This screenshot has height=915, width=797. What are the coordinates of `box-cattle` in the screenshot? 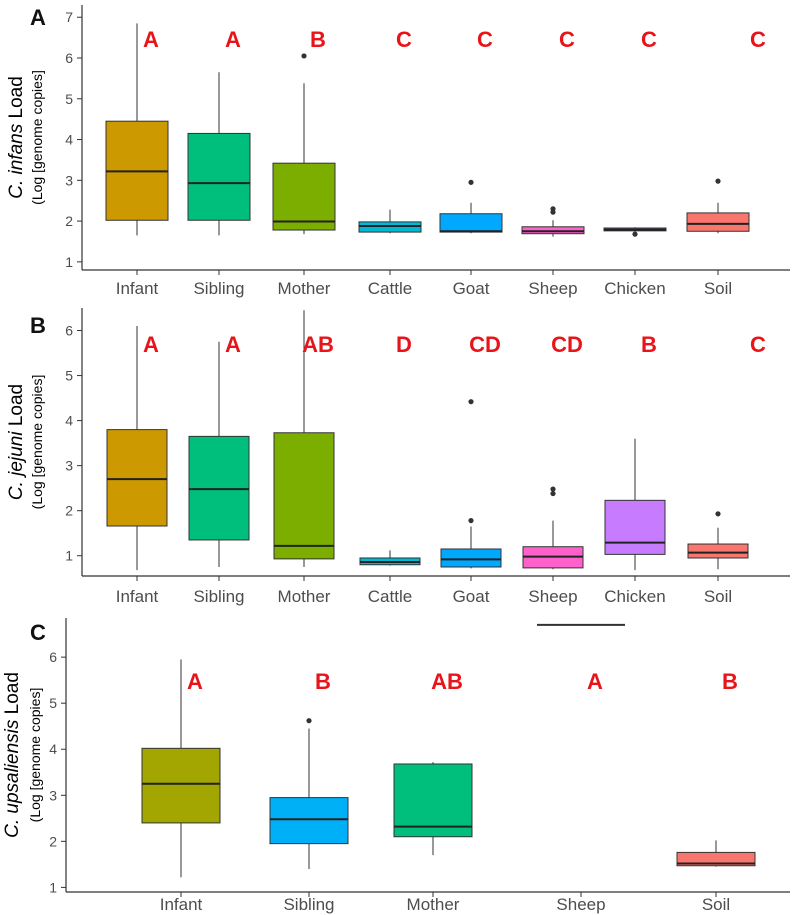 It's located at (390, 227).